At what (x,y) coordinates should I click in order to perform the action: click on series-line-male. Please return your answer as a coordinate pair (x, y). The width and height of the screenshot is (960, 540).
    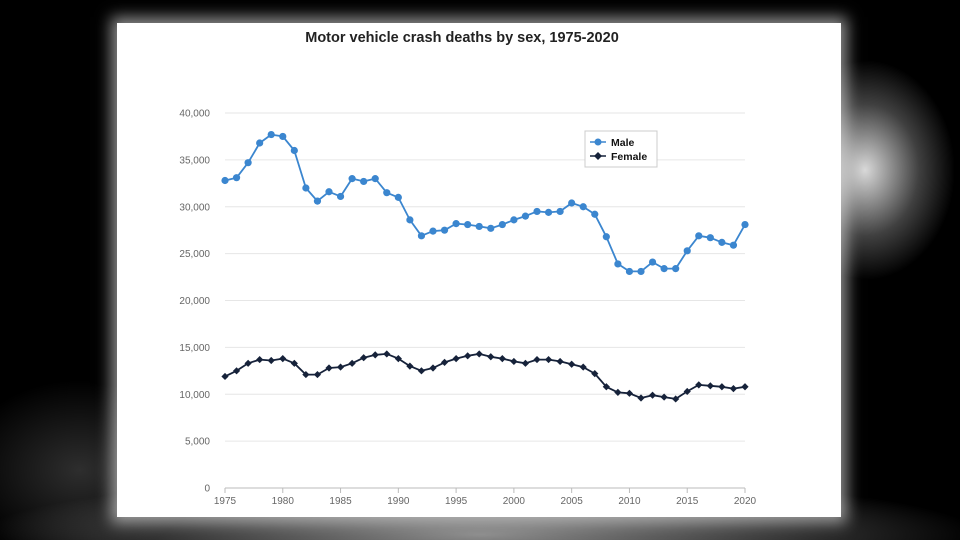
    Looking at the image, I should click on (485, 203).